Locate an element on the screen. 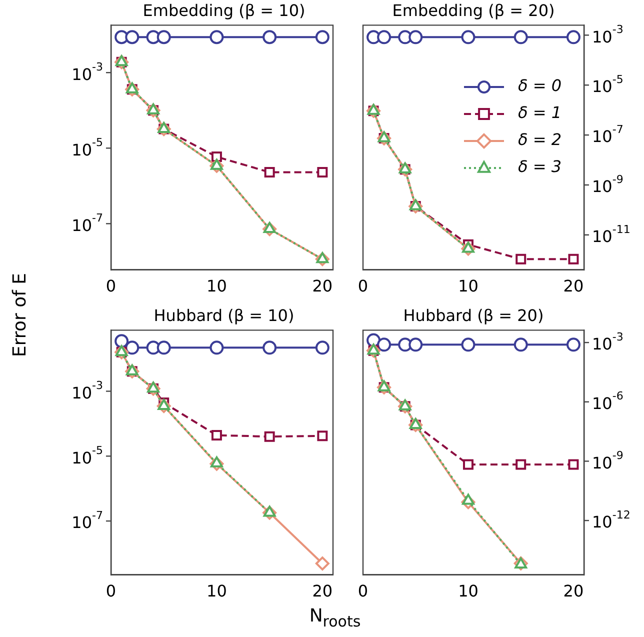 The image size is (644, 637). legend-label: δ = 0 is located at coordinates (540, 86).